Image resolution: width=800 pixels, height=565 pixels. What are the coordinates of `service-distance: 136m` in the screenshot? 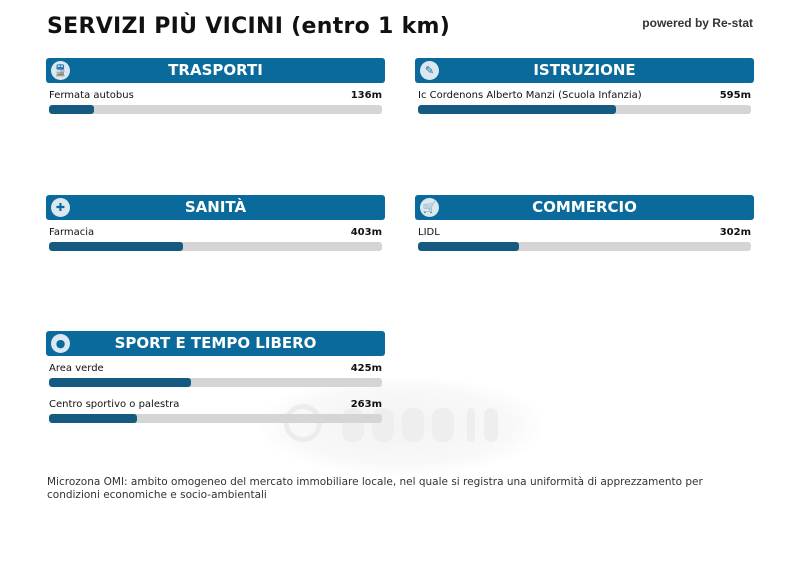 It's located at (366, 95).